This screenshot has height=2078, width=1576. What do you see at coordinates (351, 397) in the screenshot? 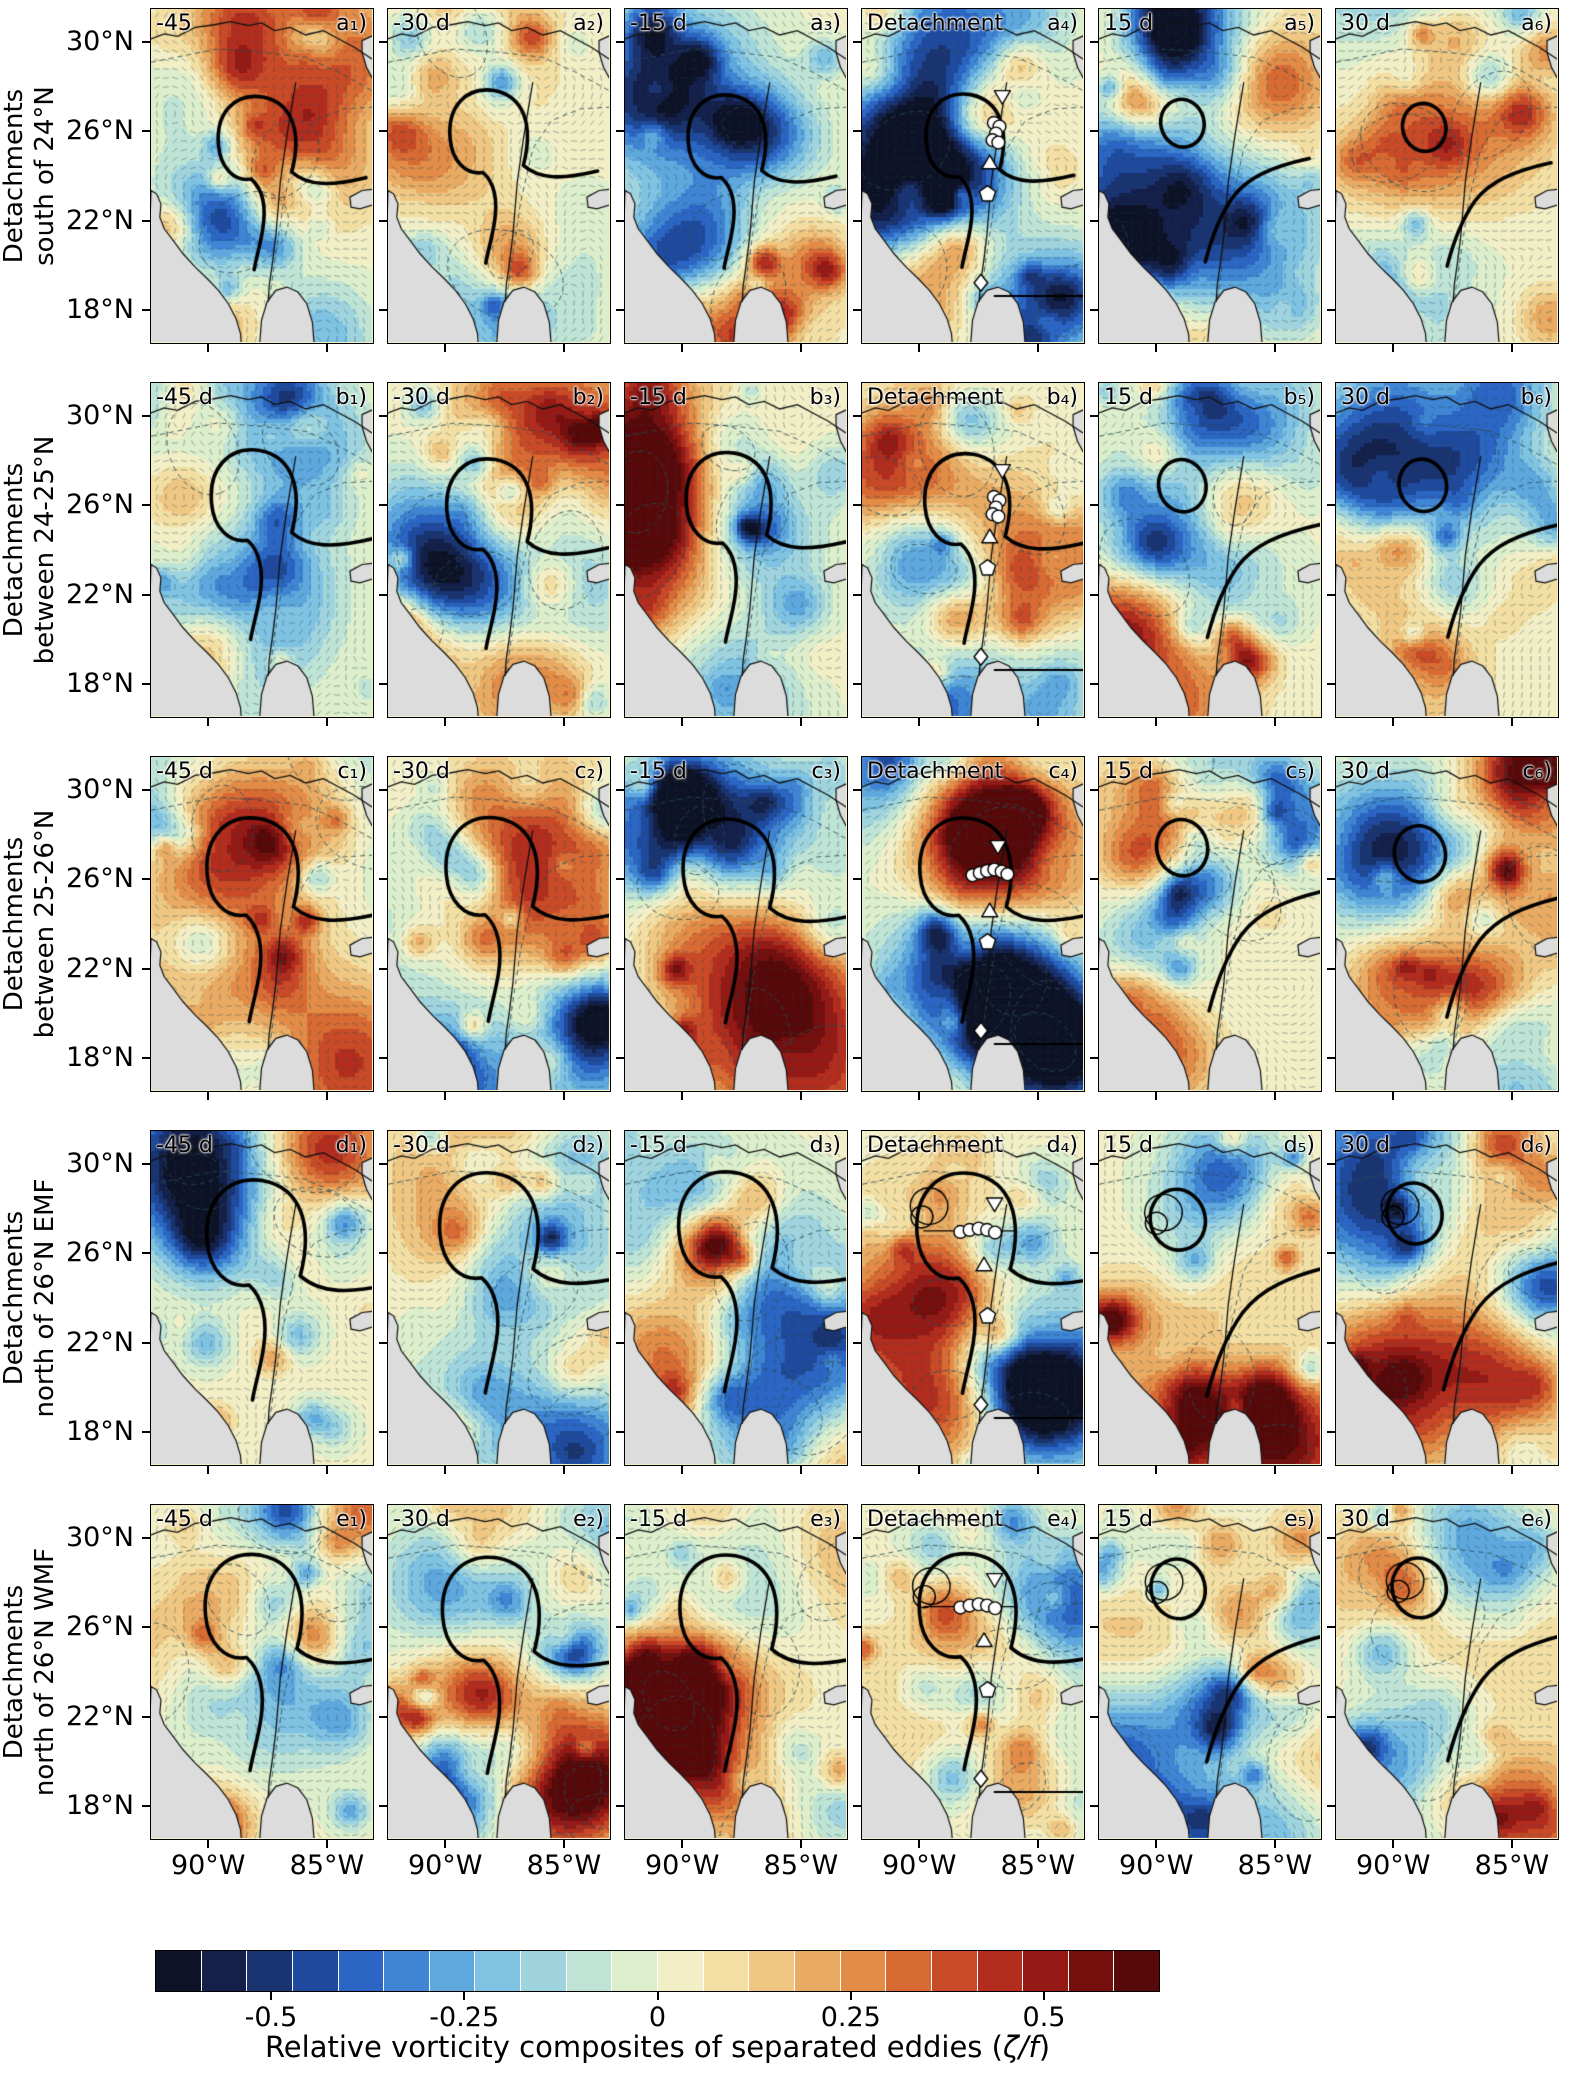
I see `panel-id-label: b₁)` at bounding box center [351, 397].